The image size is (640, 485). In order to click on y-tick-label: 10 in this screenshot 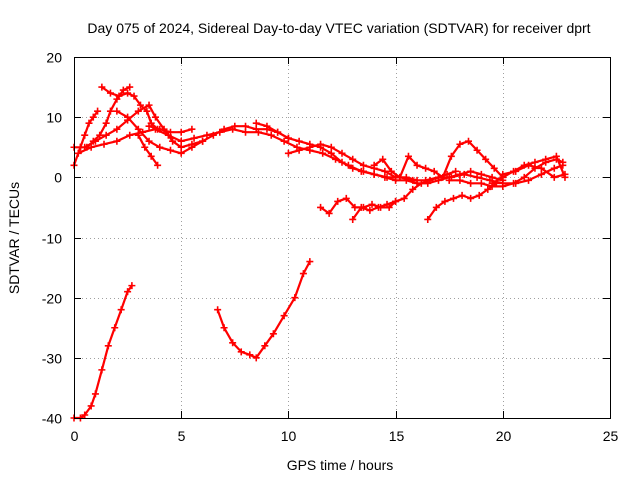, I will do `click(54, 118)`.